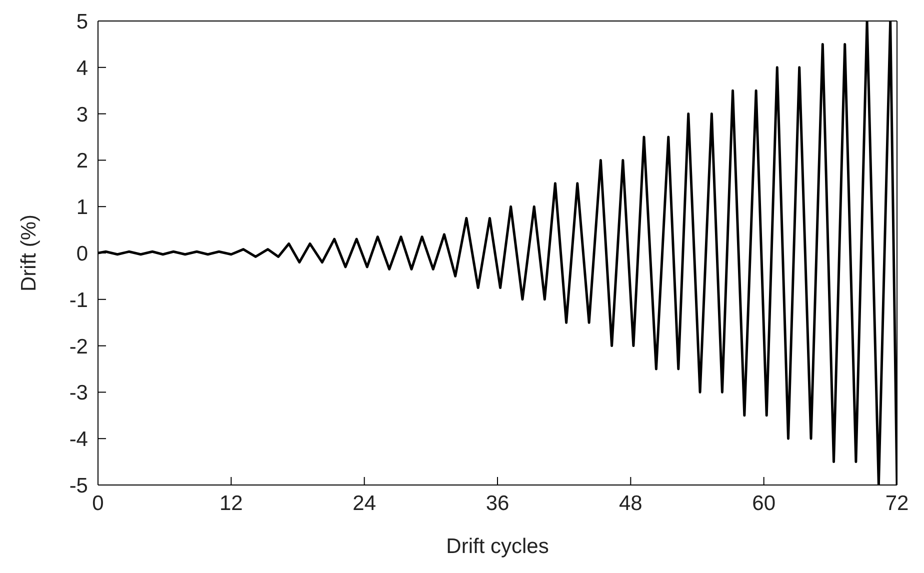 The image size is (924, 573). Describe the element at coordinates (82, 68) in the screenshot. I see `y-tick-label: 4` at that location.